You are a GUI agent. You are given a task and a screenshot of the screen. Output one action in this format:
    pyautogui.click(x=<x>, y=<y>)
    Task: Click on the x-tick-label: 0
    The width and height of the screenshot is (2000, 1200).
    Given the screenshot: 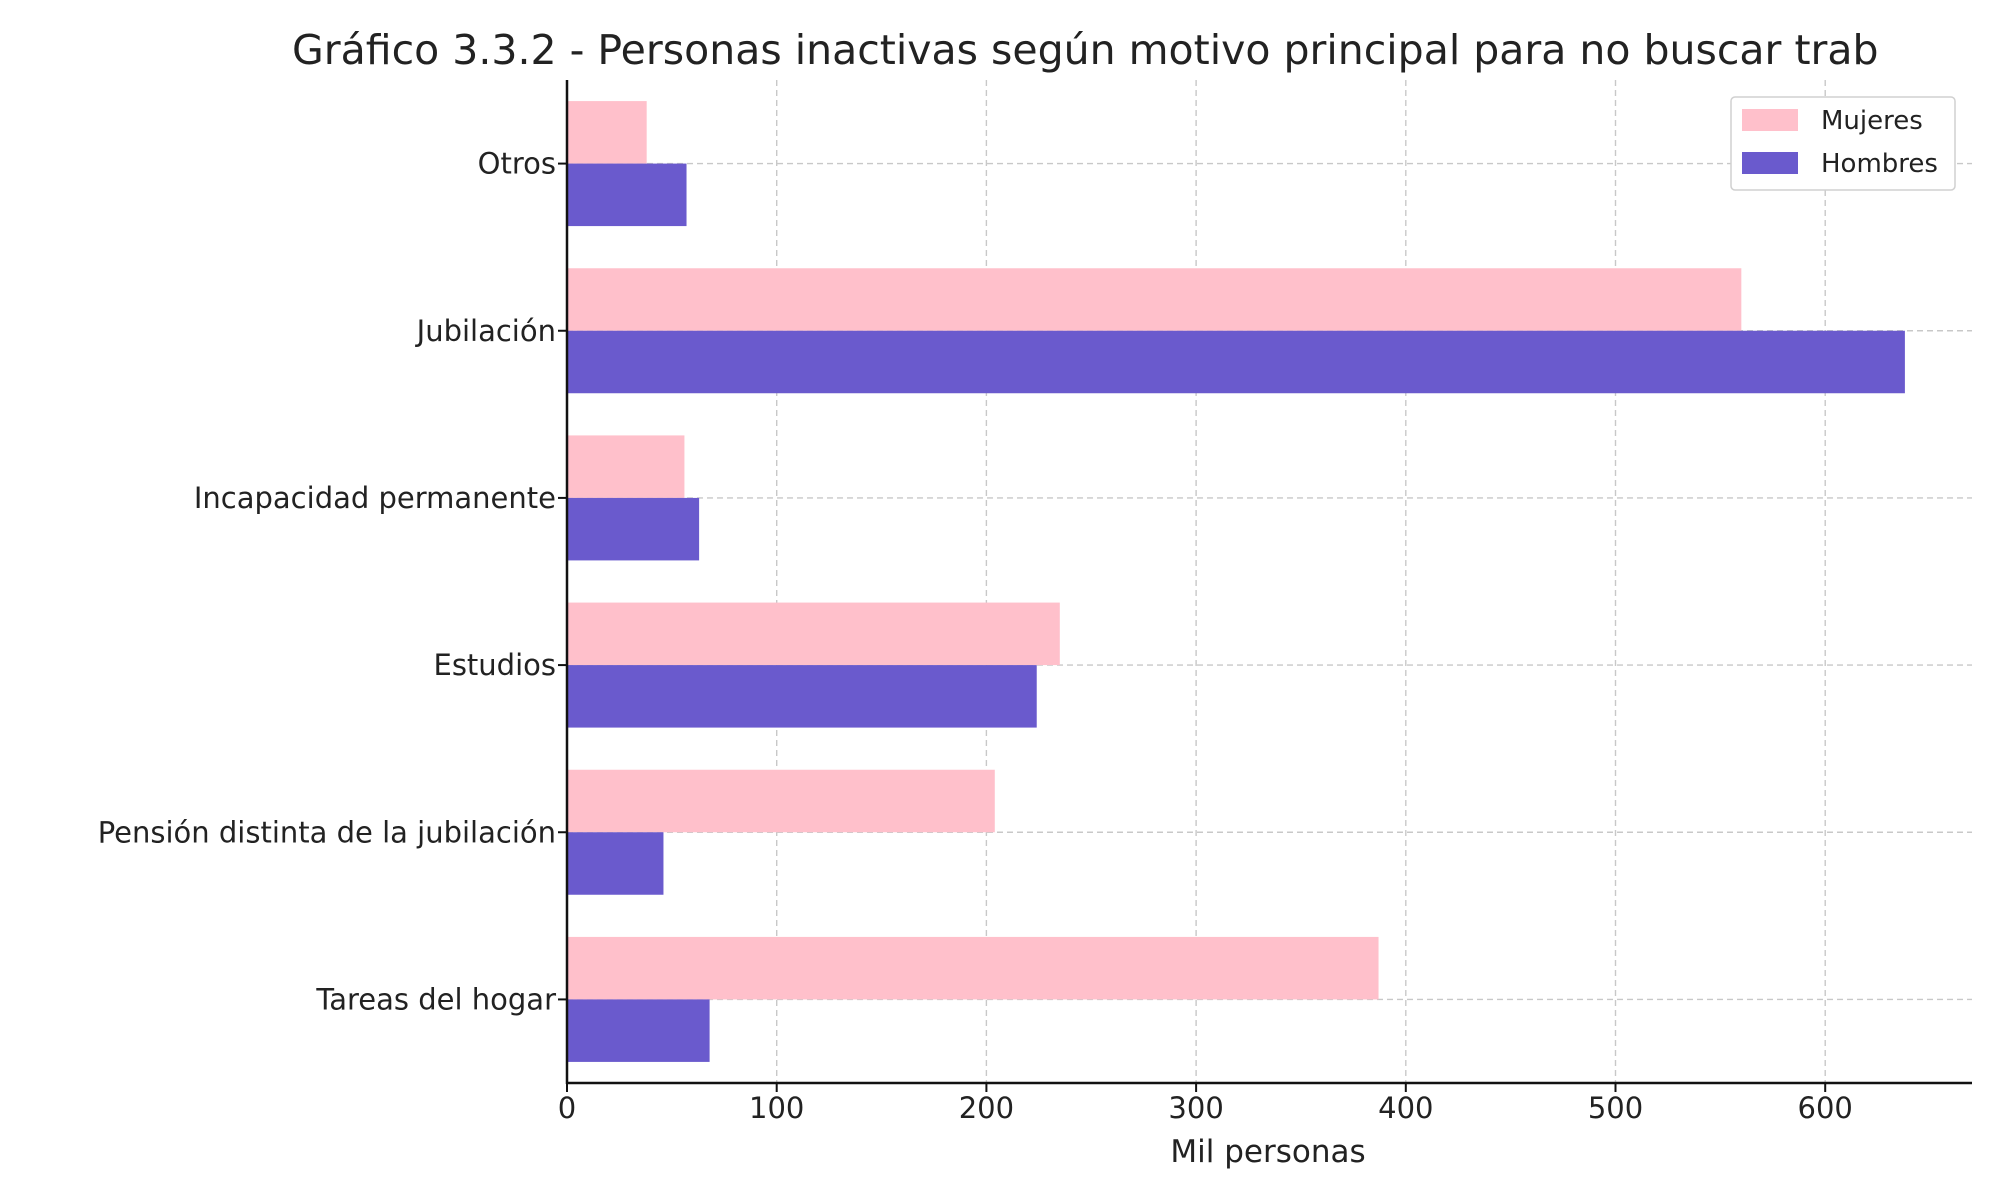 What is the action you would take?
    pyautogui.click(x=567, y=1108)
    